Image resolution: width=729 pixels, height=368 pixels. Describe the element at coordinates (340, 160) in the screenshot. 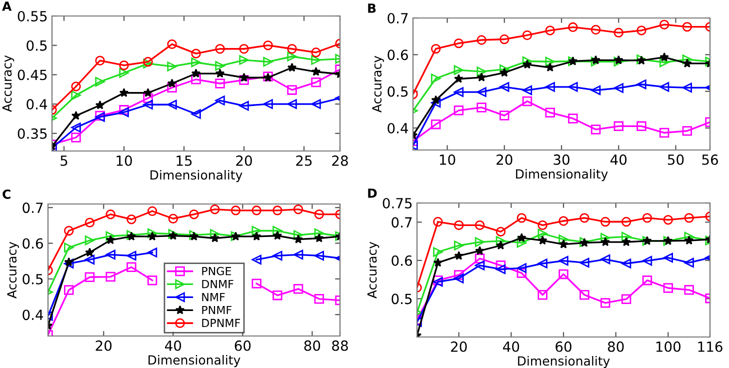

I see `x-tick-label: 28` at that location.